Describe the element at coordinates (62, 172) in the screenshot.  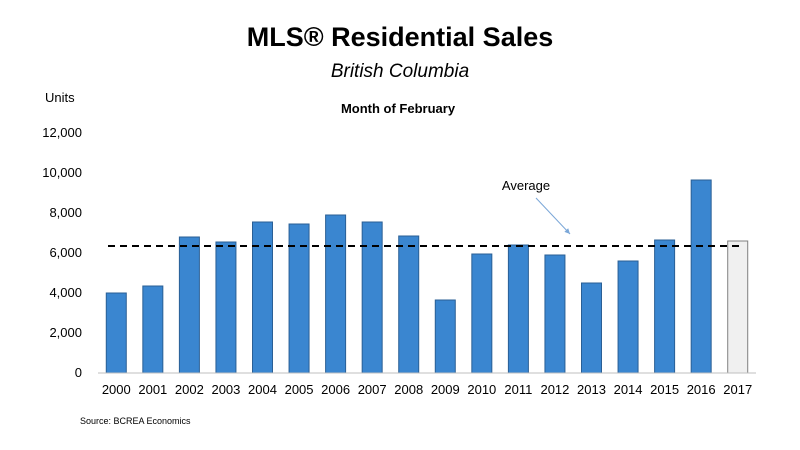
I see `y-tick-label: 10,000` at that location.